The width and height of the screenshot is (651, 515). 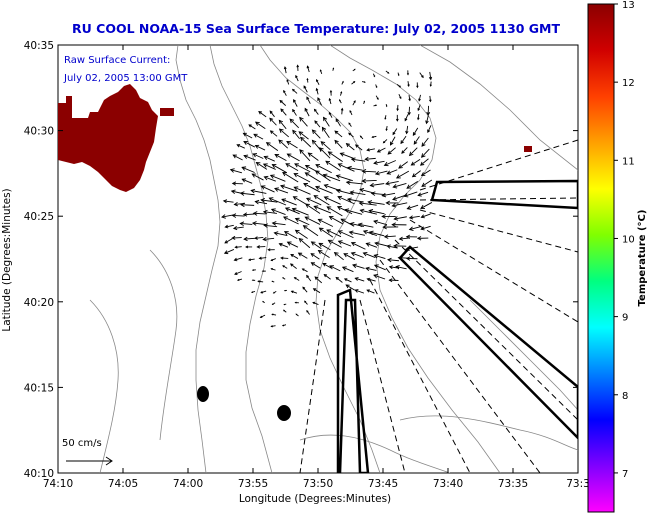 I want to click on x-tick-label: 74:05, so click(x=123, y=484).